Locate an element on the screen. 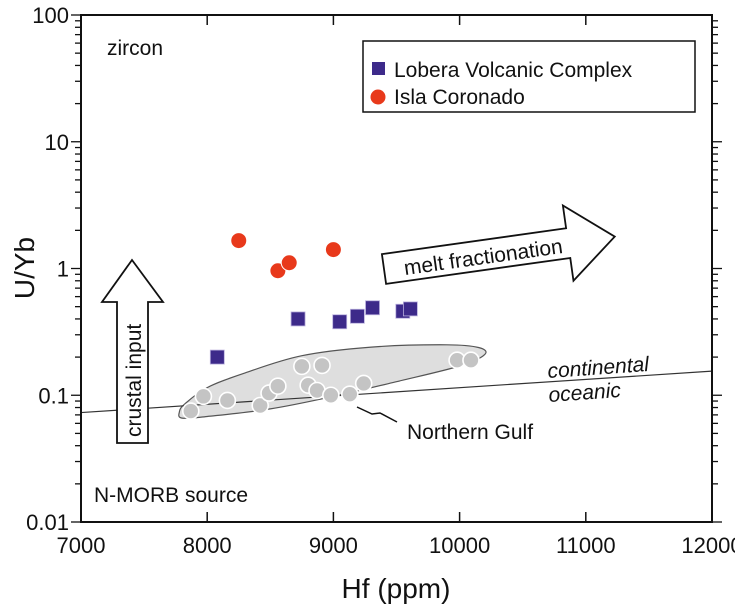 The image size is (735, 611). x-tick-label: 8000 is located at coordinates (207, 545).